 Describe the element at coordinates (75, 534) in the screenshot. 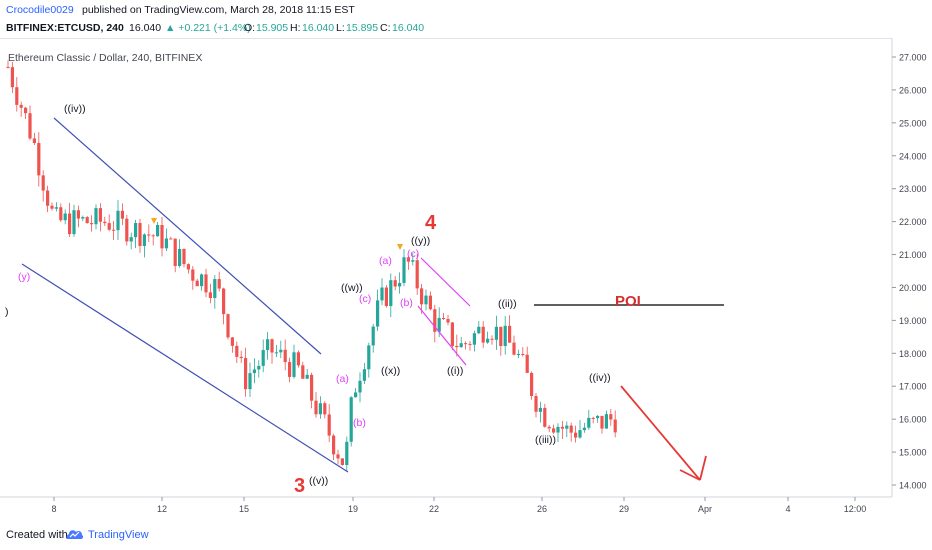

I see `tradingview-logo-icon` at that location.